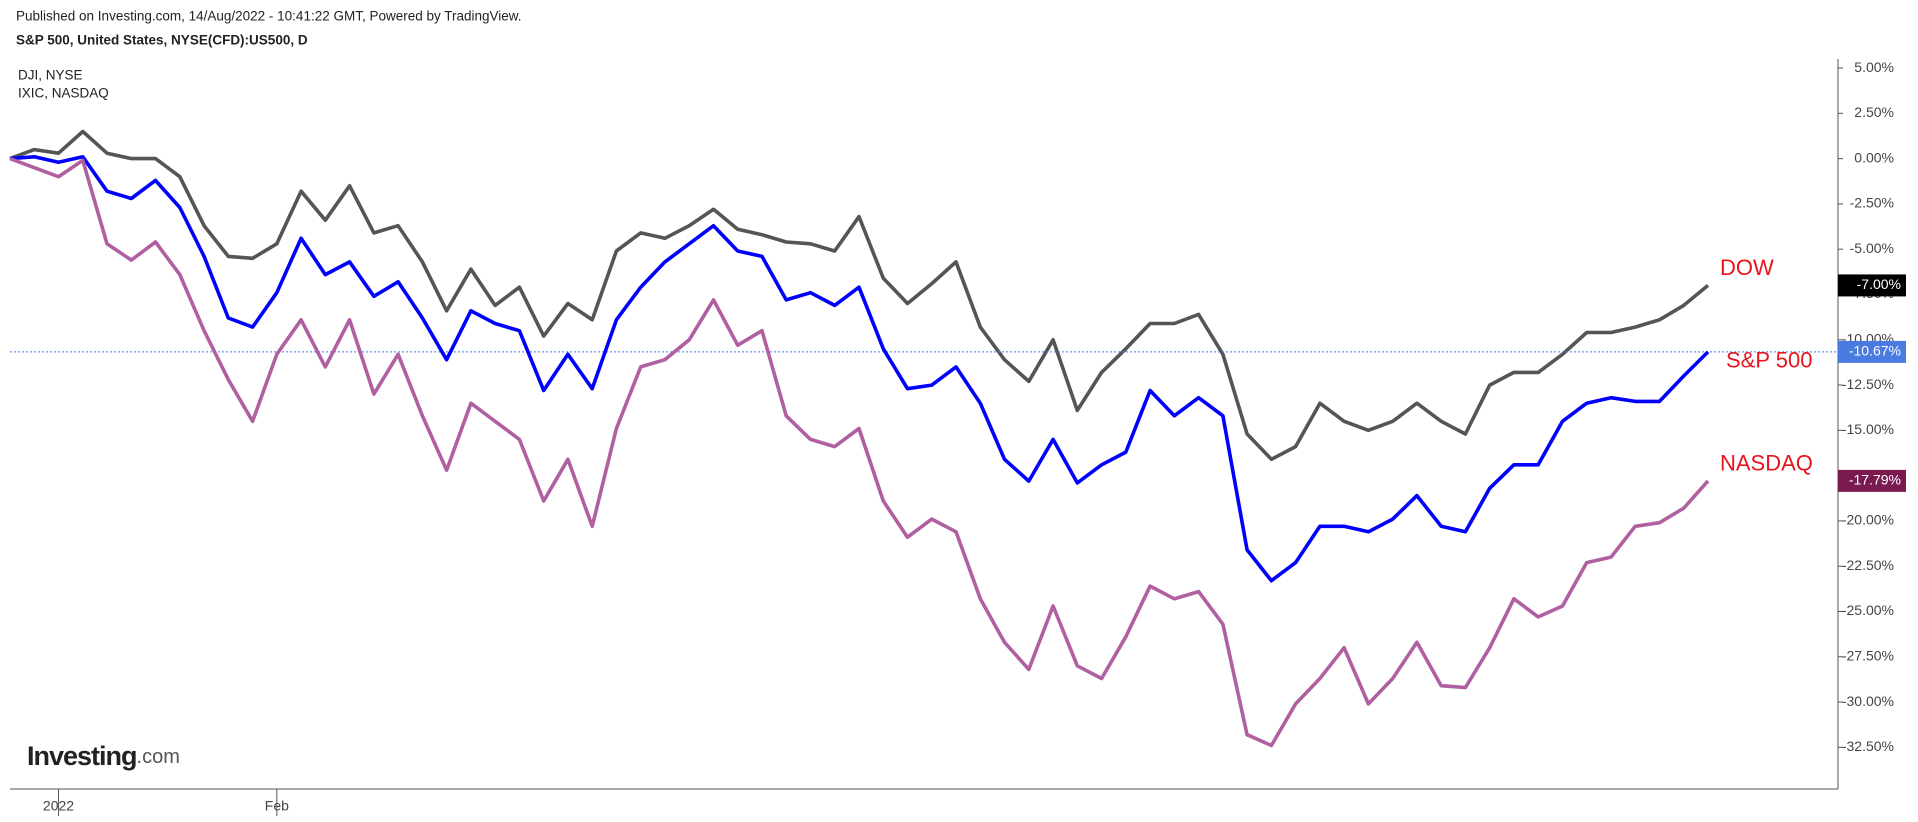 The height and width of the screenshot is (822, 1918). What do you see at coordinates (58, 806) in the screenshot?
I see `x-tick-label: 2022` at bounding box center [58, 806].